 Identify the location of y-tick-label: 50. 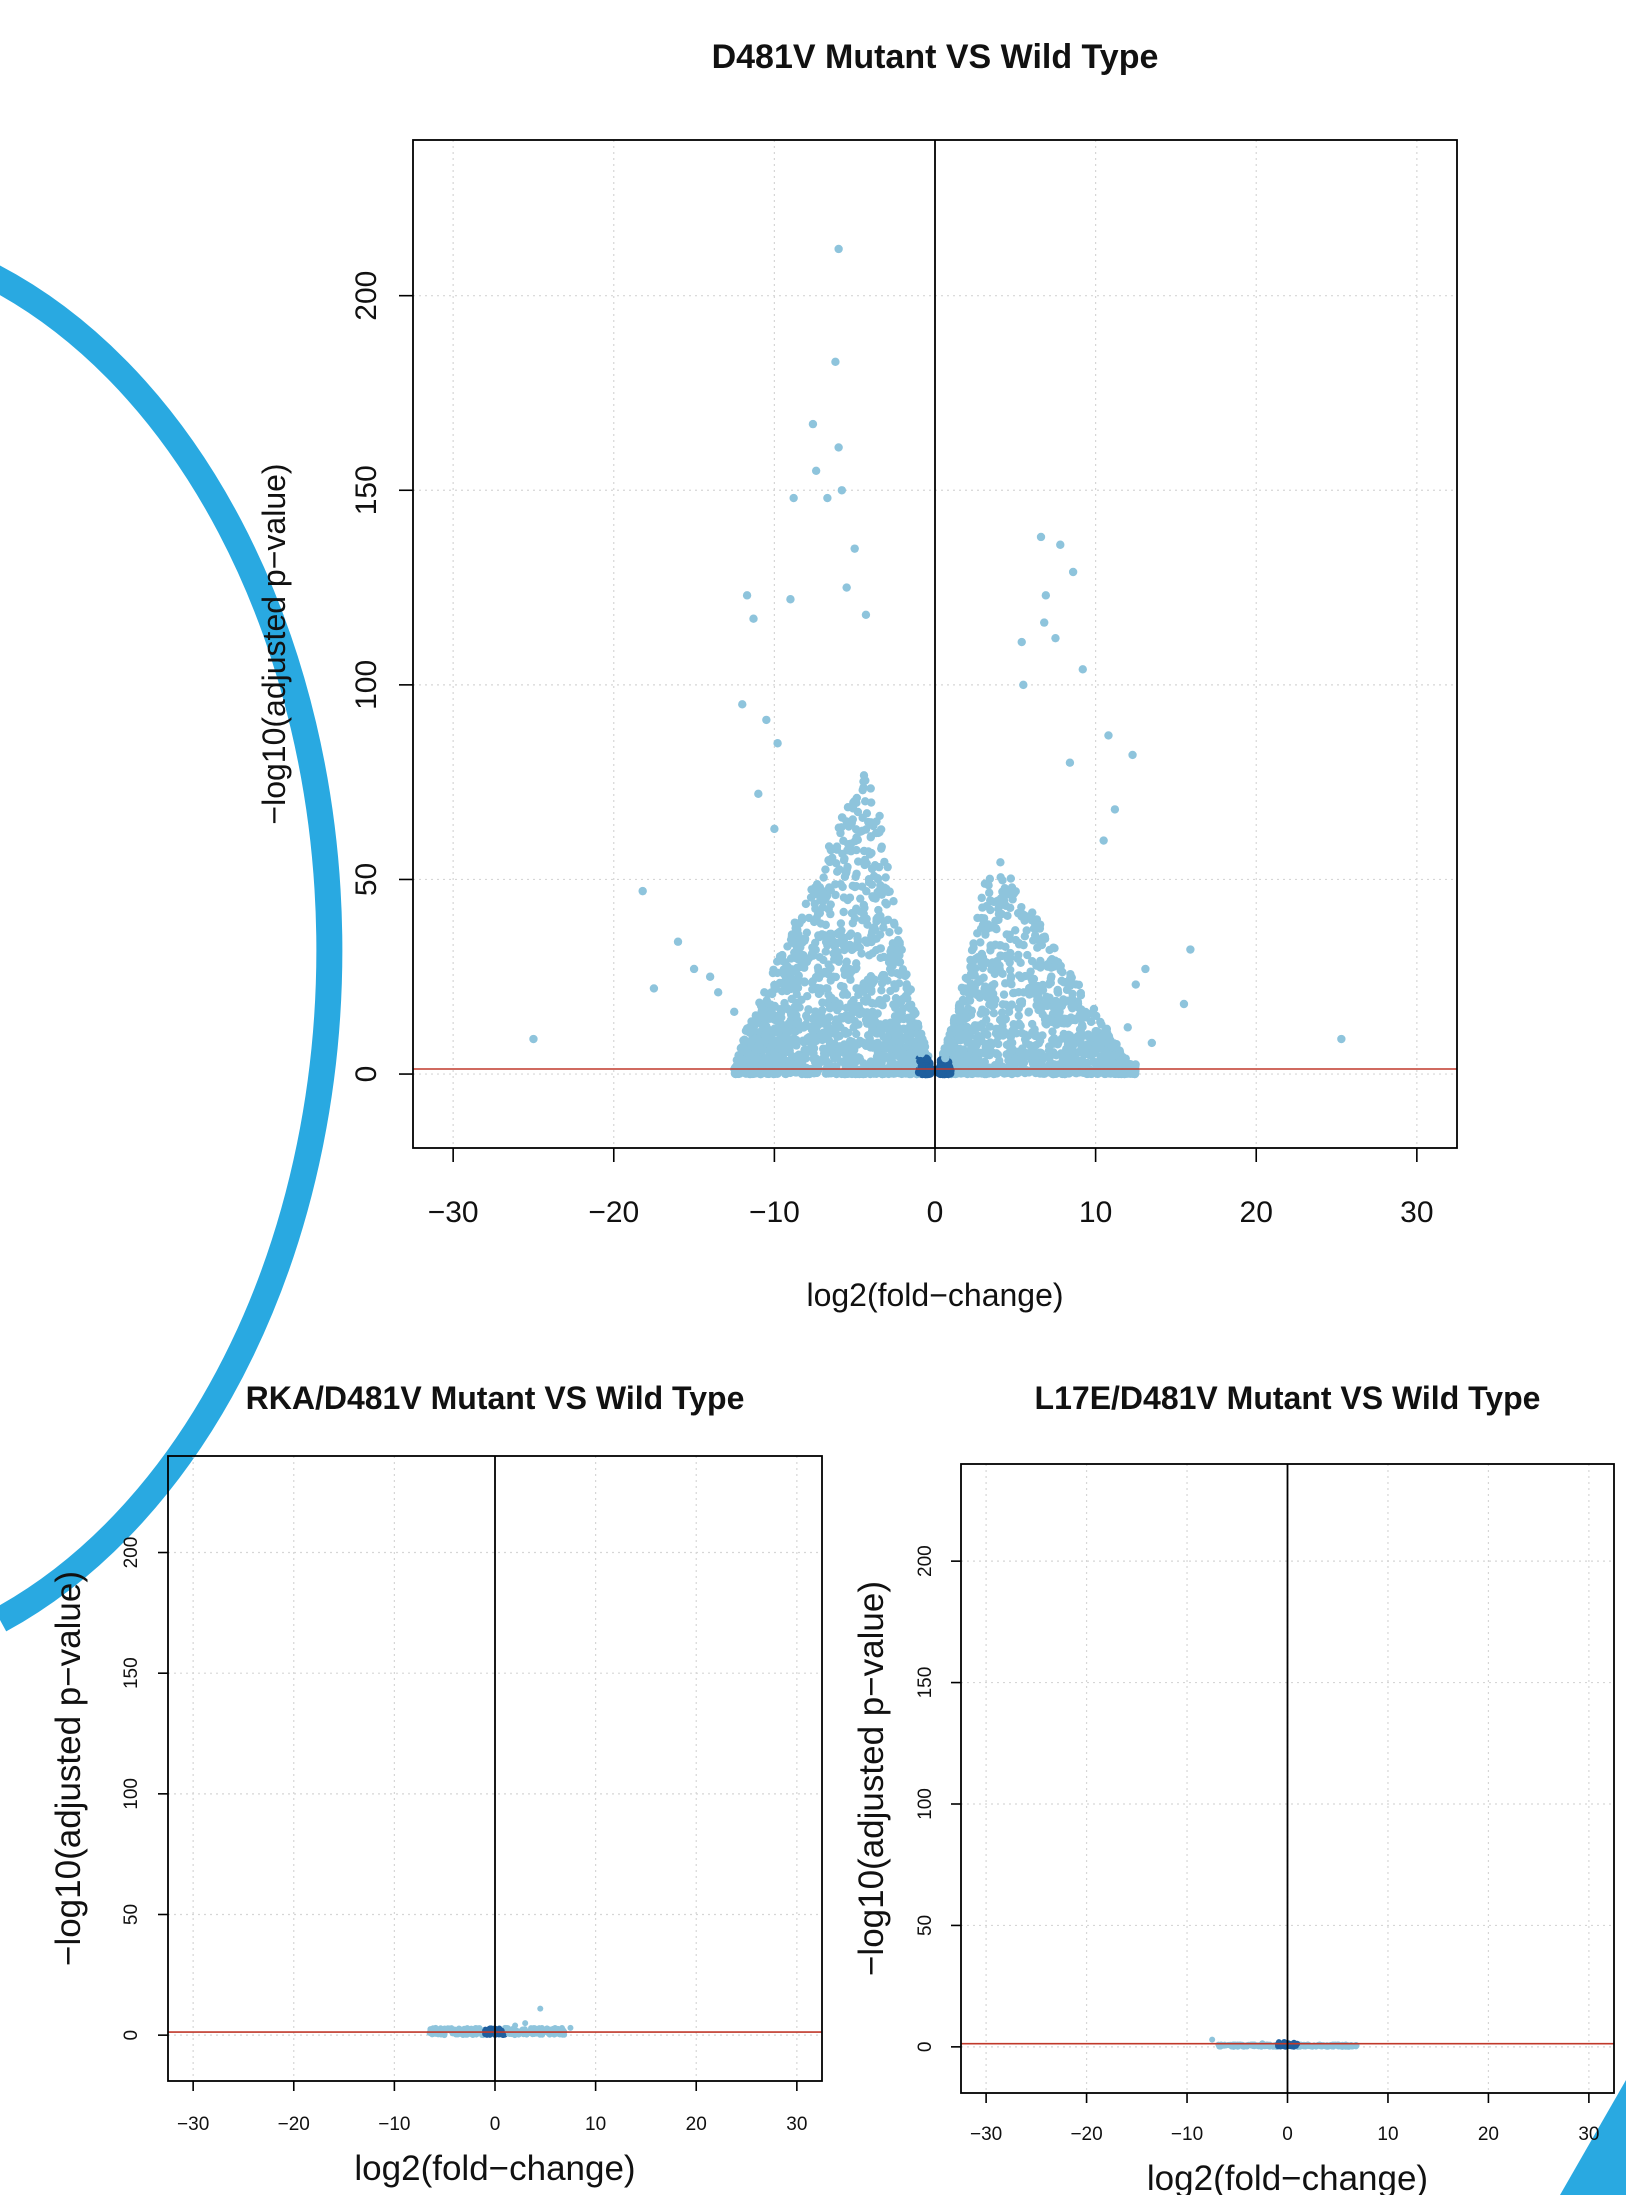
(131, 1914).